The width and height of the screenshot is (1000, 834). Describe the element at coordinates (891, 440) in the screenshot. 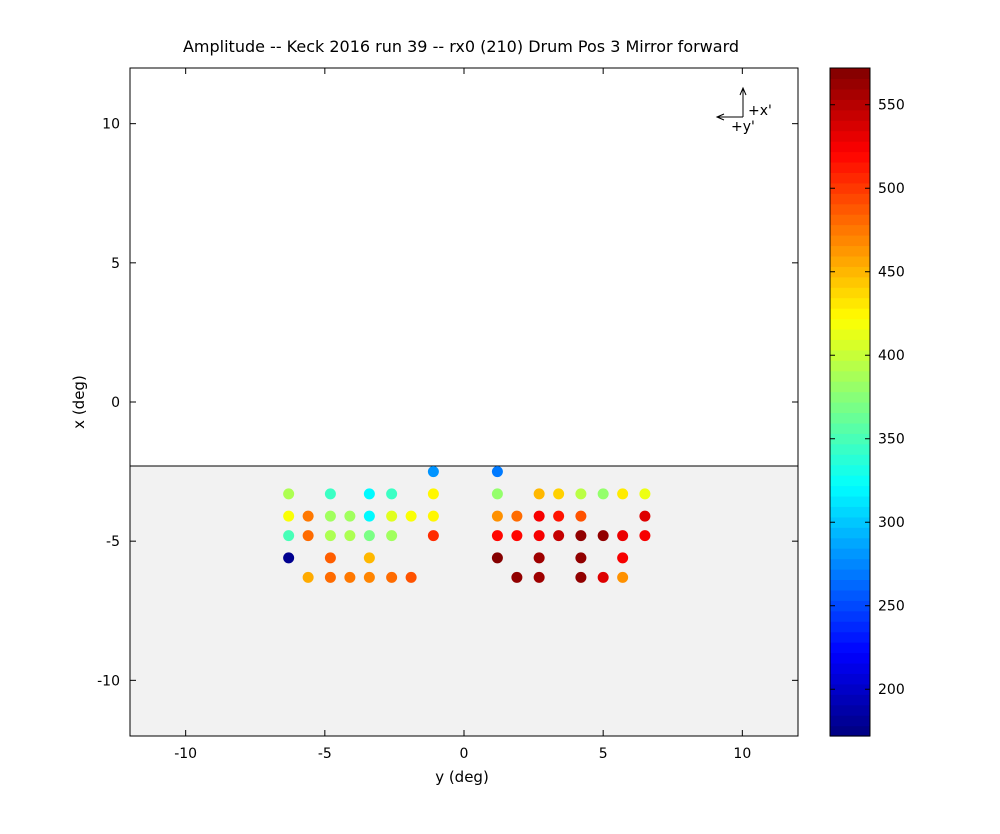

I see `colorbar-tick-label: 350` at that location.